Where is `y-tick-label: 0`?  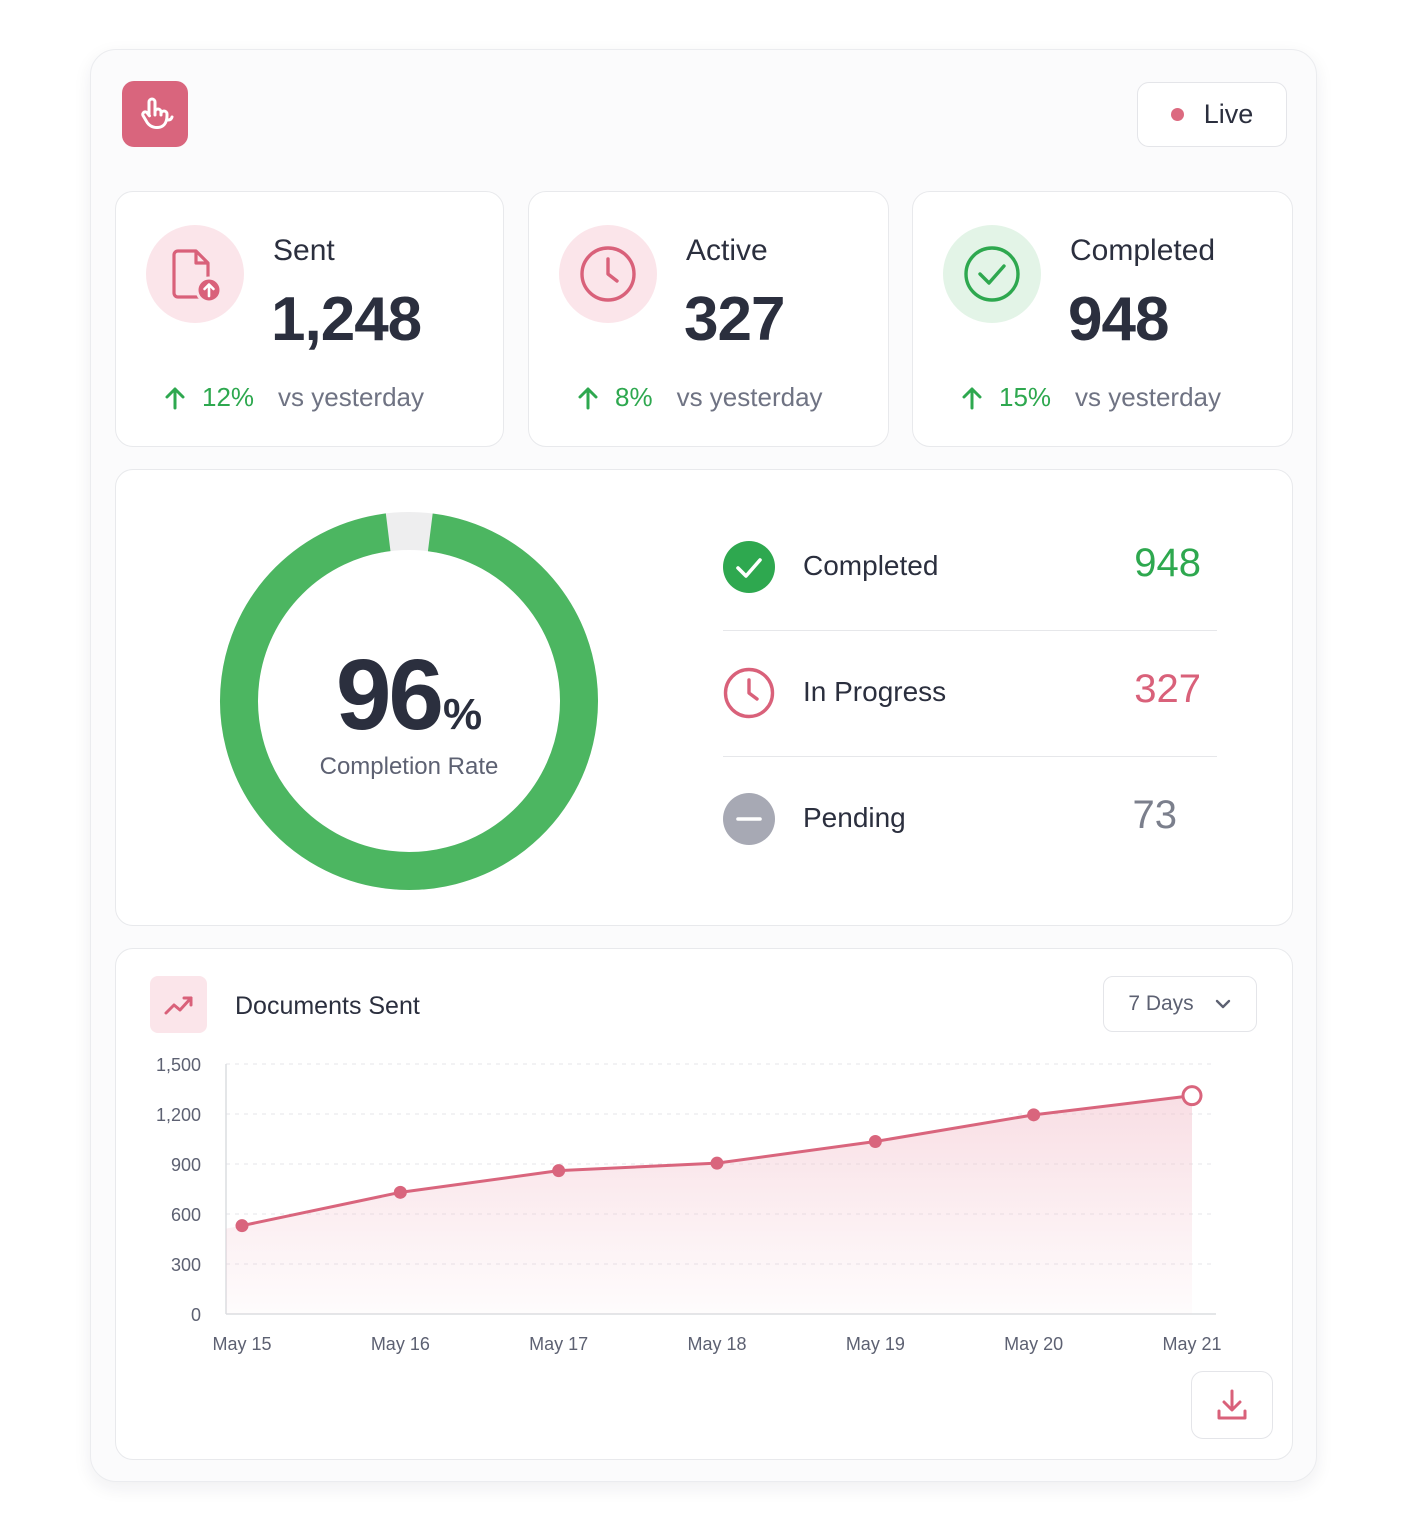 y-tick-label: 0 is located at coordinates (196, 1315).